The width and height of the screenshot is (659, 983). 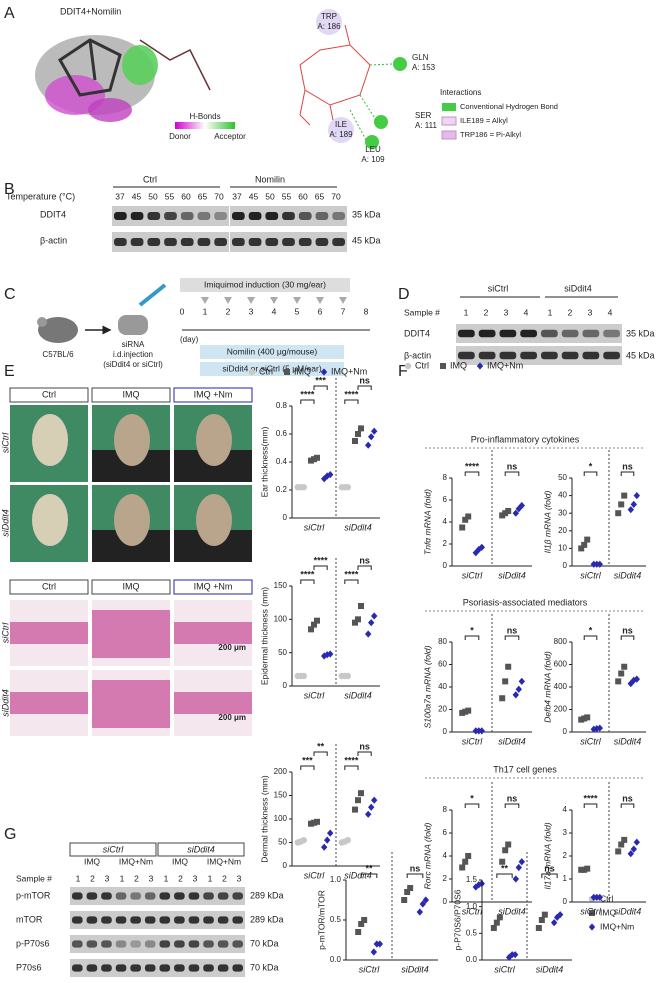 What do you see at coordinates (457, 919) in the screenshot?
I see `y-axis-label: p-P70S6/P70S6` at bounding box center [457, 919].